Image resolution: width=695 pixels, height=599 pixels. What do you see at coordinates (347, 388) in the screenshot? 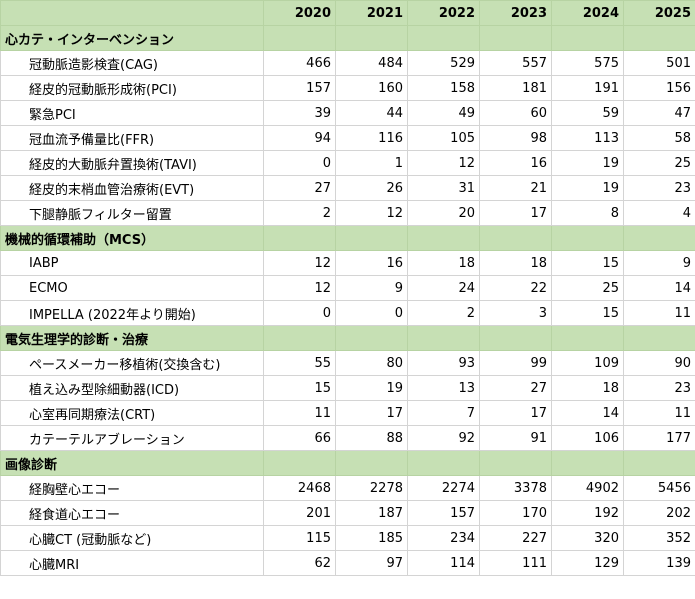
I see `data-row: 植え込み型除細動器(ICD) 15 19 13 27 18 23` at bounding box center [347, 388].